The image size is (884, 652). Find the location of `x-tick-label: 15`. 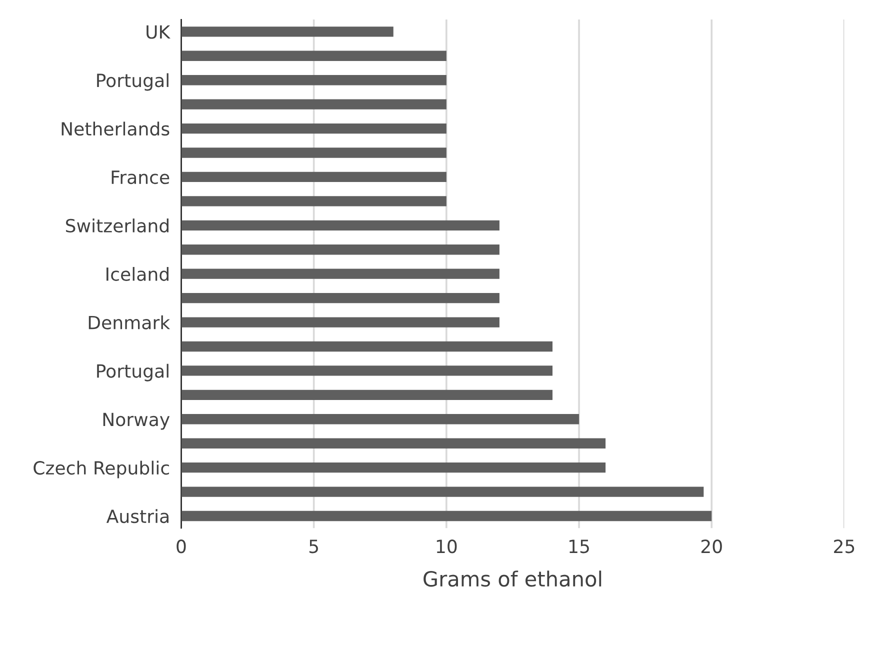

x-tick-label: 15 is located at coordinates (579, 547).